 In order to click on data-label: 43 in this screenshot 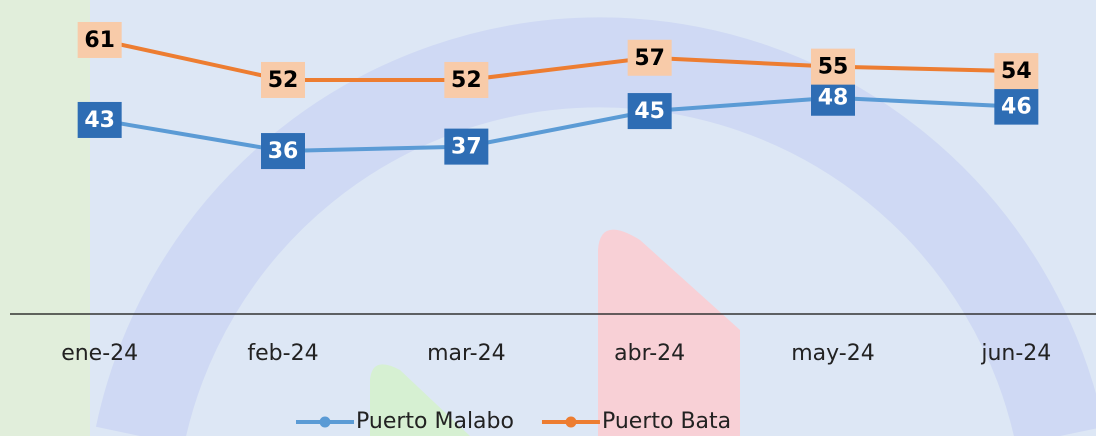, I will do `click(99, 120)`.